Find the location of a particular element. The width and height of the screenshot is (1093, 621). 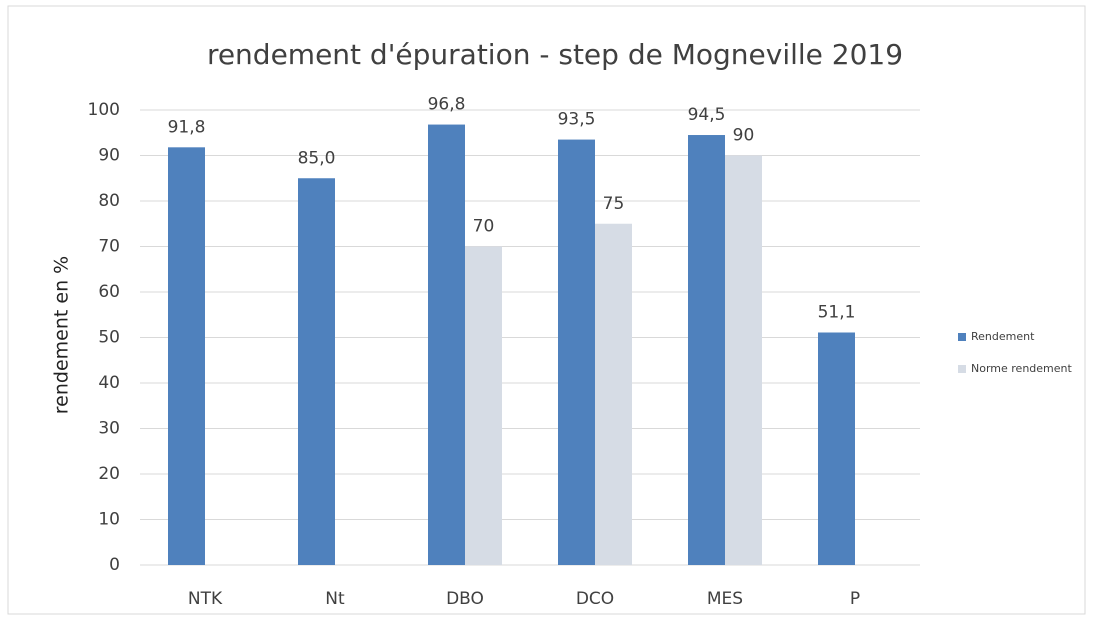

y-tick-label: 70 is located at coordinates (109, 247).